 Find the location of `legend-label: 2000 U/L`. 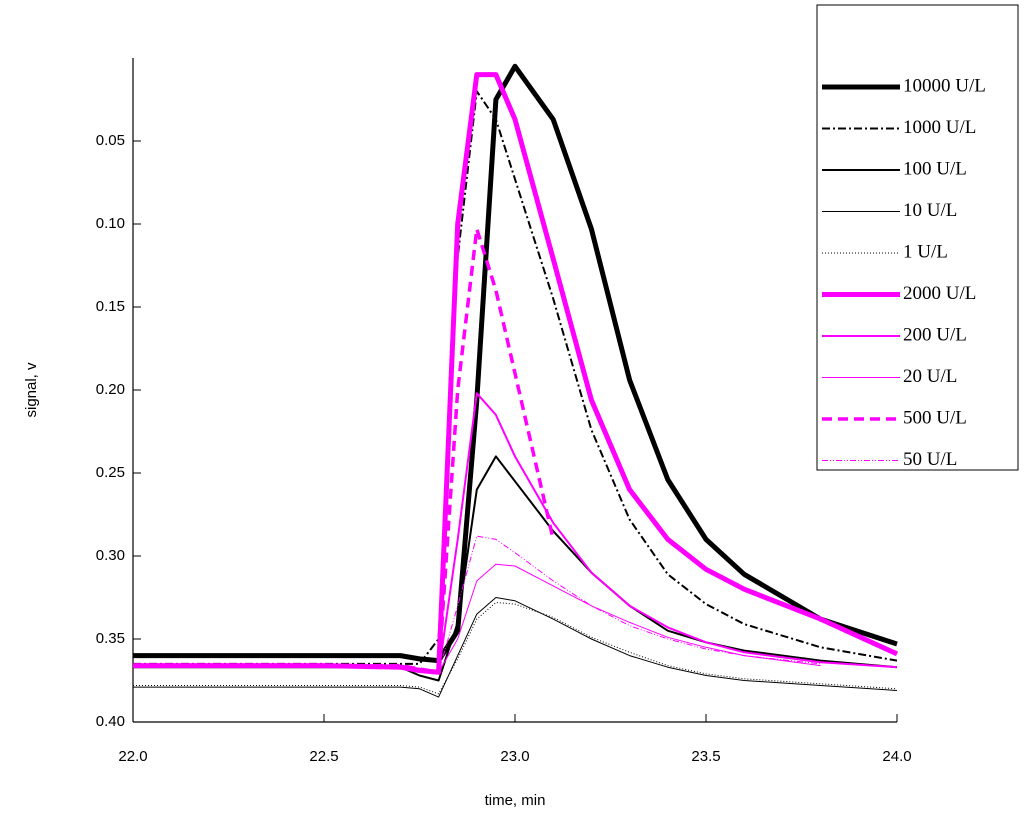

legend-label: 2000 U/L is located at coordinates (939, 293).